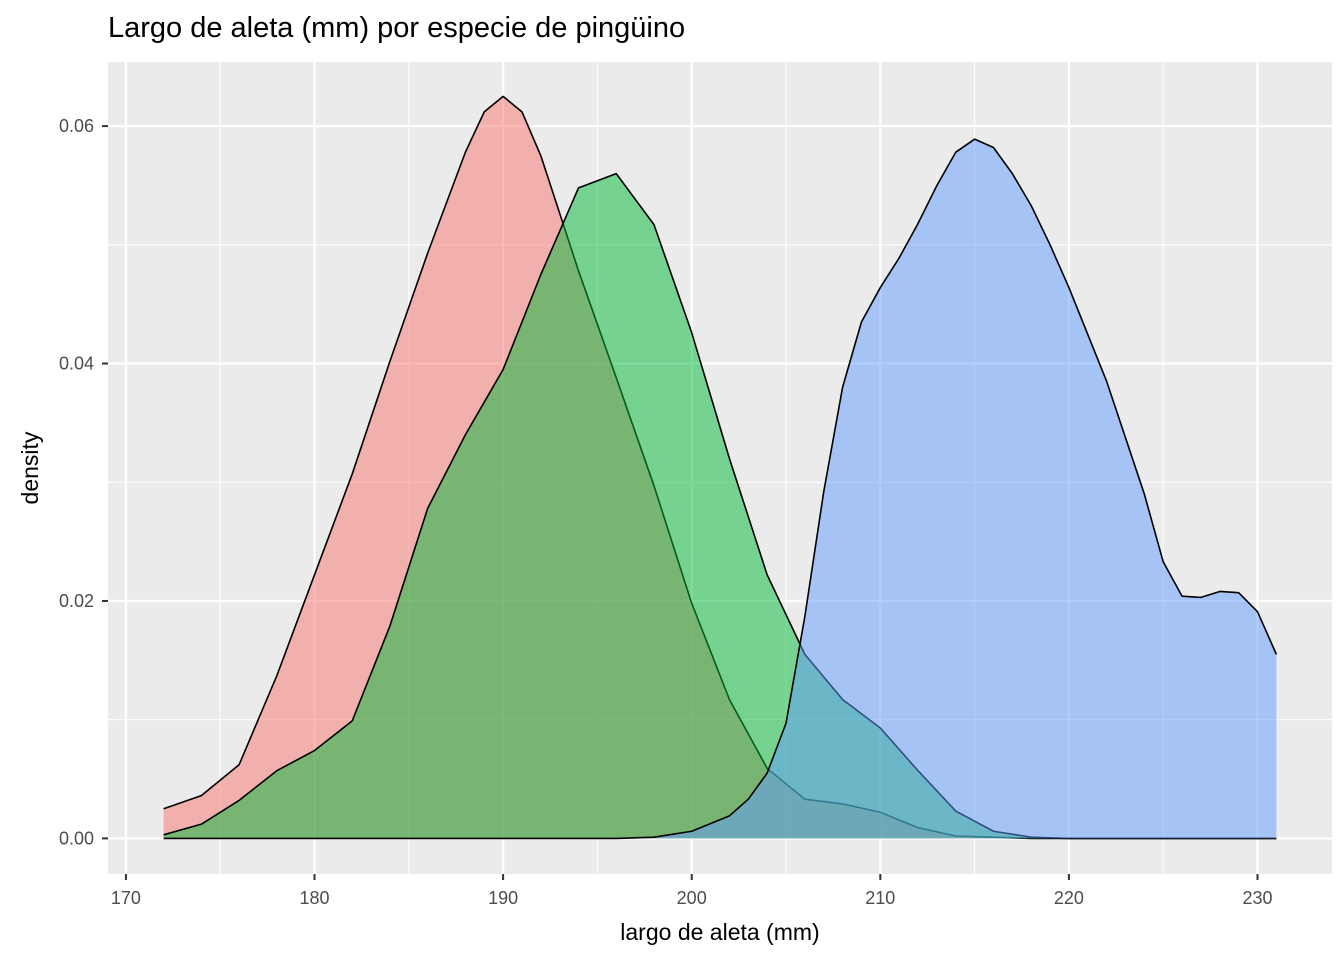 This screenshot has width=1344, height=960. Describe the element at coordinates (76, 364) in the screenshot. I see `y-tick-label: 0.04` at that location.